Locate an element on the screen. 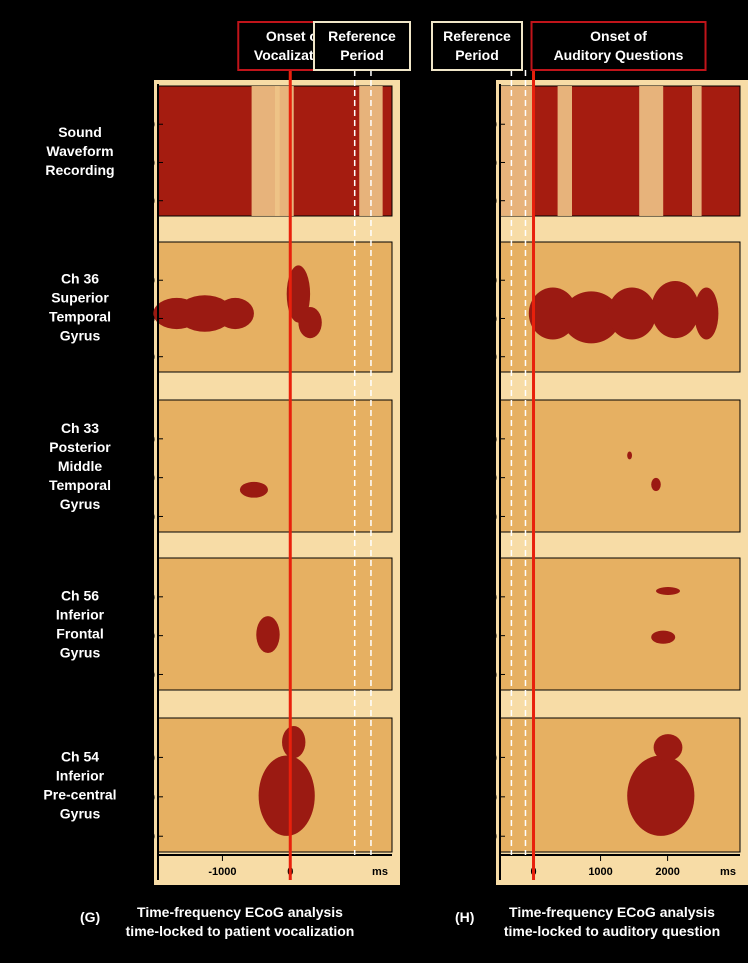 This screenshot has width=748, height=963. row-label: Sound Waveform Recording is located at coordinates (79, 151).